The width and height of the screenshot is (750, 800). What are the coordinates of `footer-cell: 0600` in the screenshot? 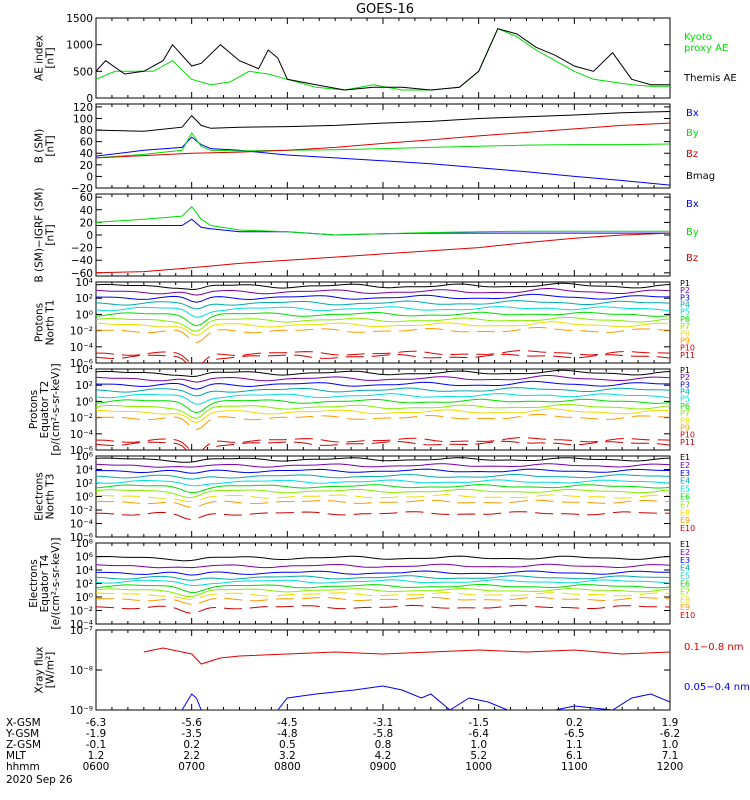 It's located at (96, 767).